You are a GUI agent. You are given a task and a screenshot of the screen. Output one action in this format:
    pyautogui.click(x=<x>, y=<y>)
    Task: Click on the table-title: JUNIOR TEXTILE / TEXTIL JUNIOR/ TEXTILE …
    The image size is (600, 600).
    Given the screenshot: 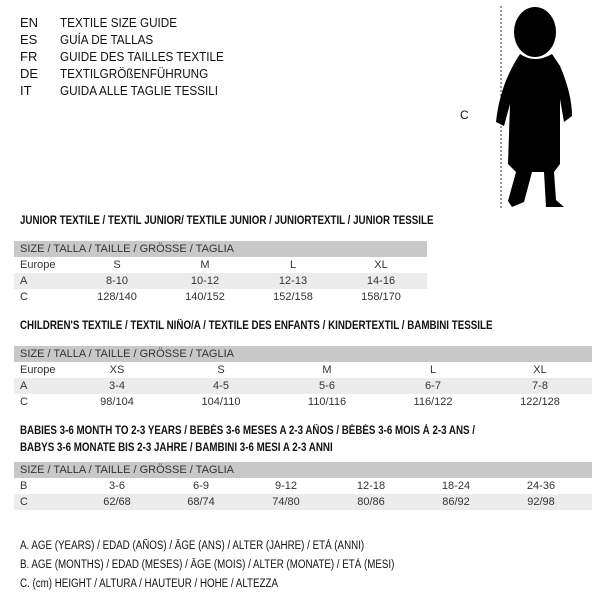 What is the action you would take?
    pyautogui.click(x=227, y=221)
    